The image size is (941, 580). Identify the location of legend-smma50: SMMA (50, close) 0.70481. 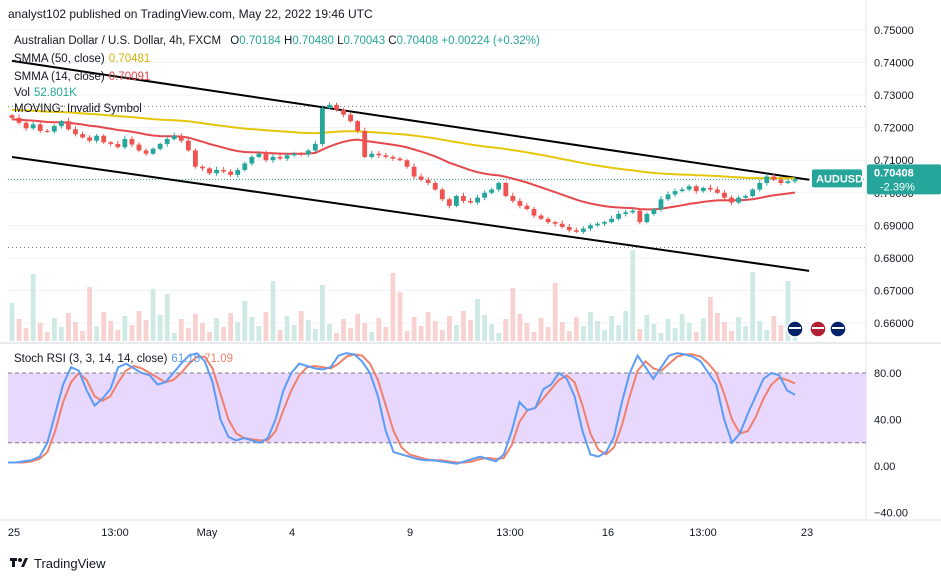
(82, 59).